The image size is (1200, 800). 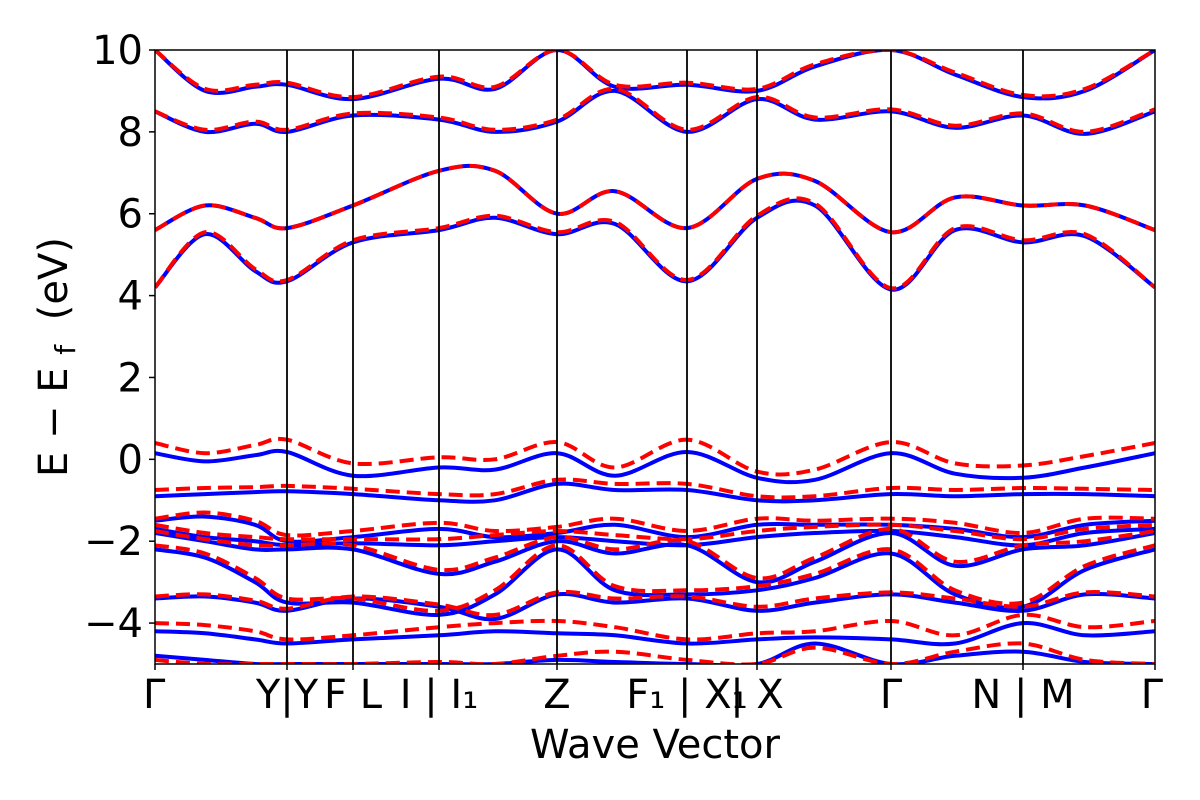 I want to click on x-tick-label: | X, so click(x=757, y=695).